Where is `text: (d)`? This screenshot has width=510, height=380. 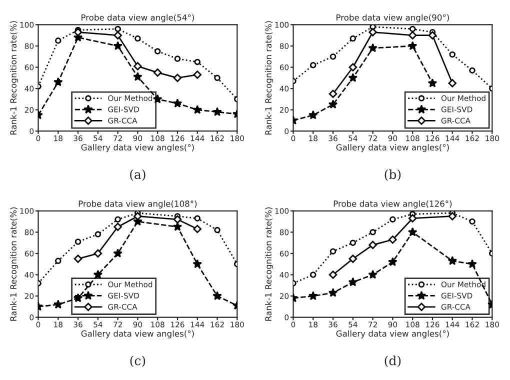 text: (d) is located at coordinates (392, 362).